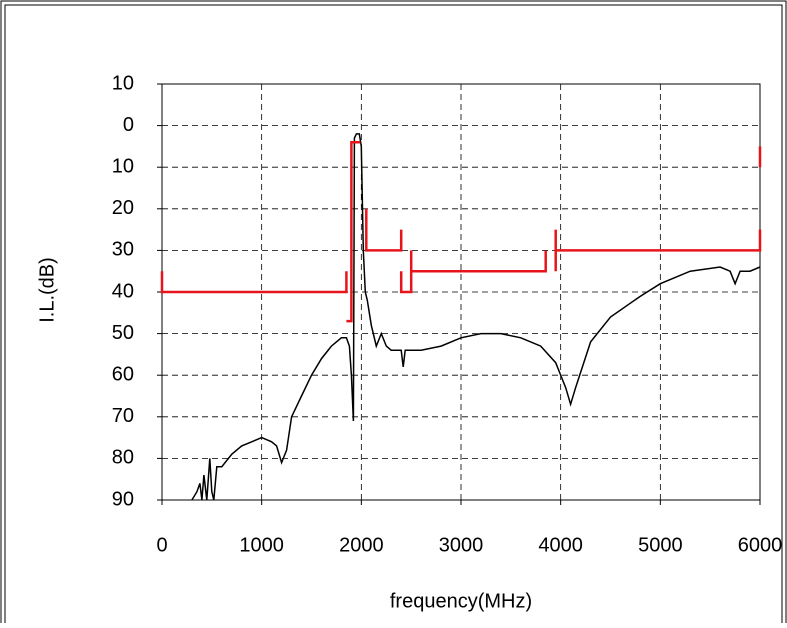 Image resolution: width=787 pixels, height=628 pixels. What do you see at coordinates (128, 125) in the screenshot?
I see `y-tick-label: 0` at bounding box center [128, 125].